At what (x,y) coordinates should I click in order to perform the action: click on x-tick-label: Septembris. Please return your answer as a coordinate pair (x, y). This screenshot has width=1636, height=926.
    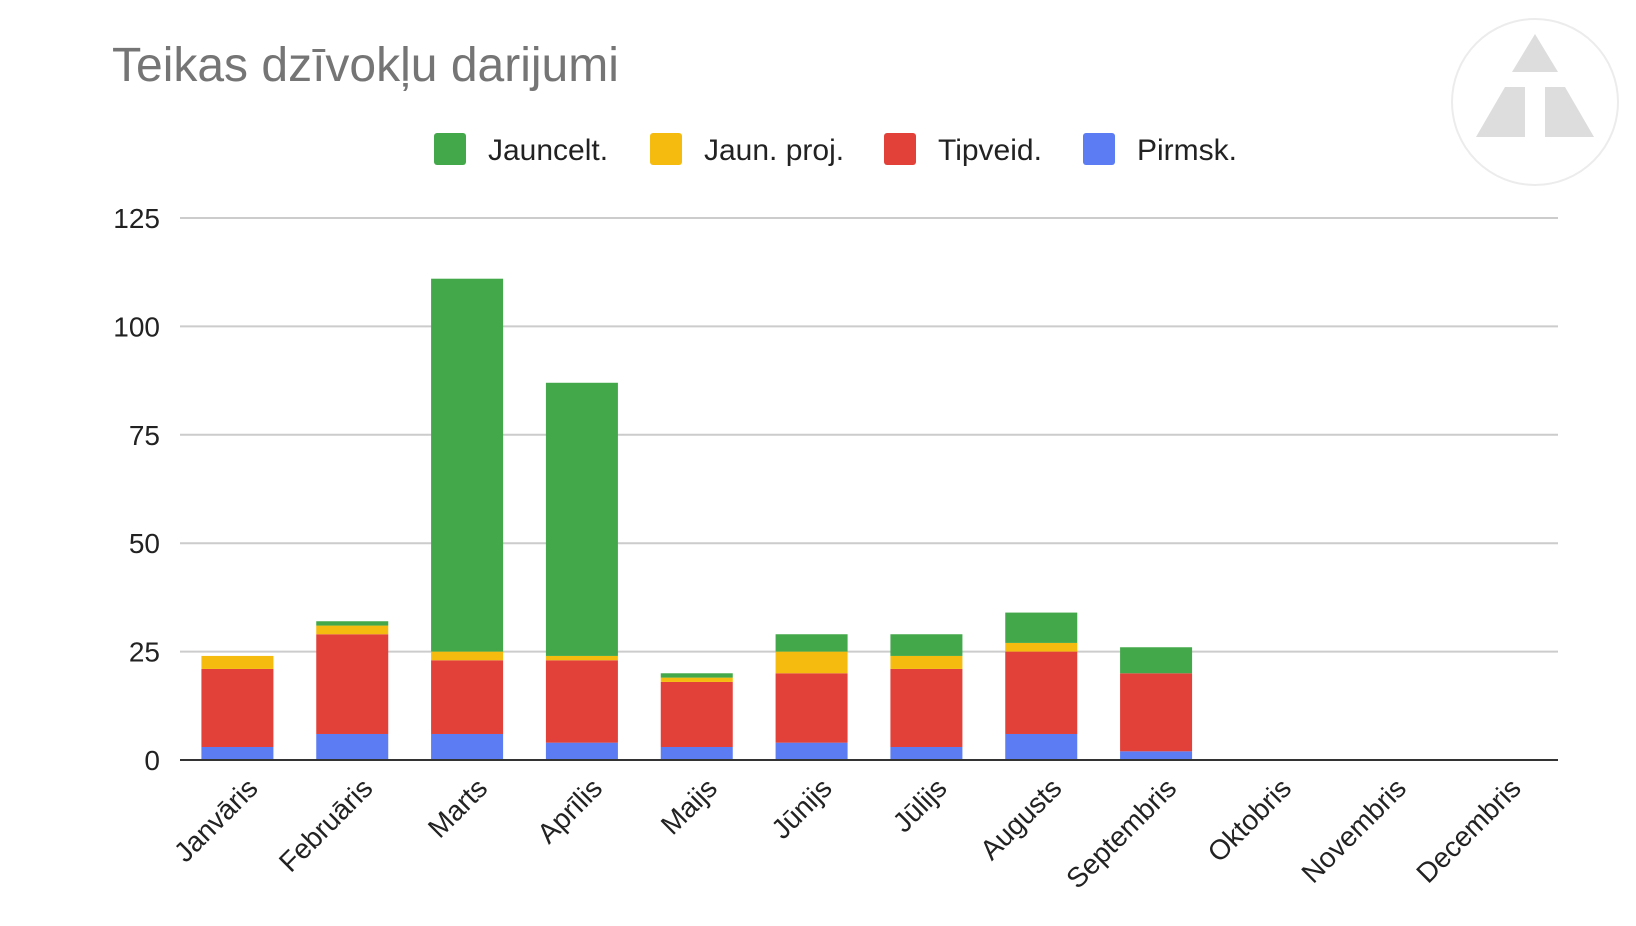
    Looking at the image, I should click on (1121, 833).